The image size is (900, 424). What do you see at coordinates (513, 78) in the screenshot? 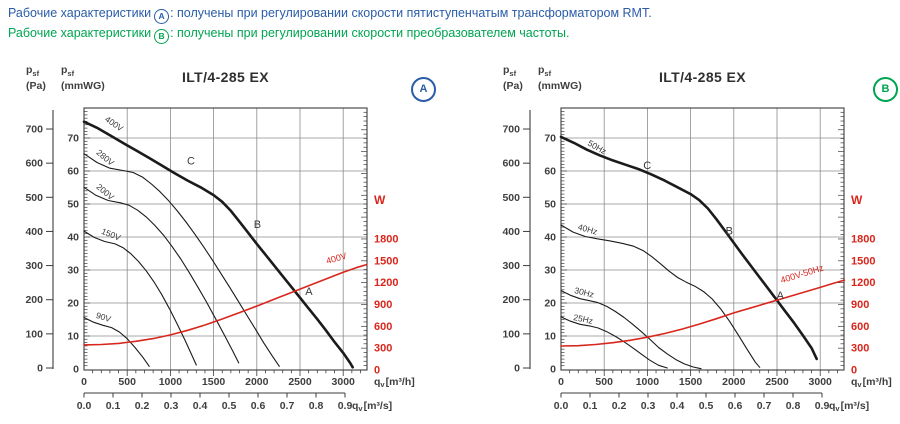
I see `pressure-axis-label-pa: psf (Pa)` at bounding box center [513, 78].